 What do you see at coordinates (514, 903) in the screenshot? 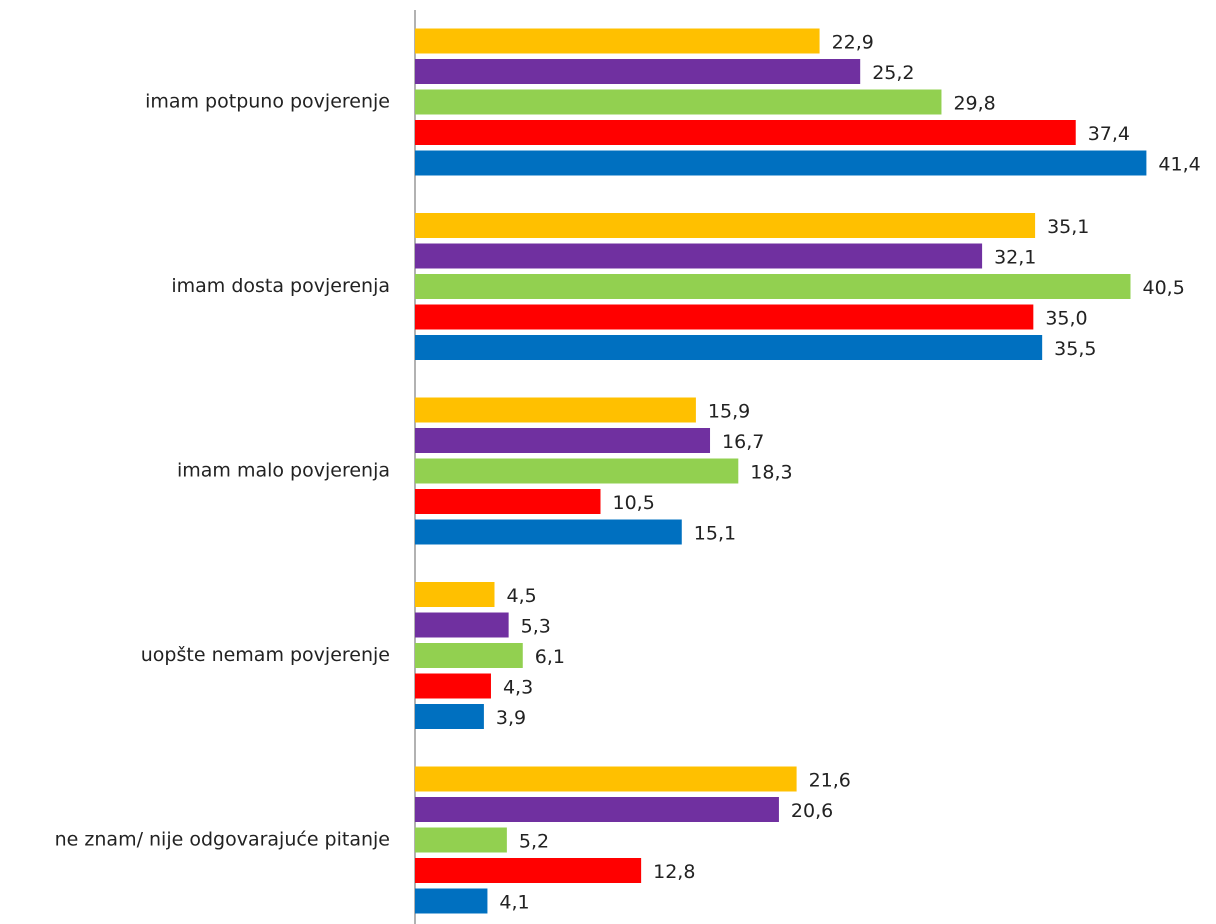
I see `value-label: 4,1` at bounding box center [514, 903].